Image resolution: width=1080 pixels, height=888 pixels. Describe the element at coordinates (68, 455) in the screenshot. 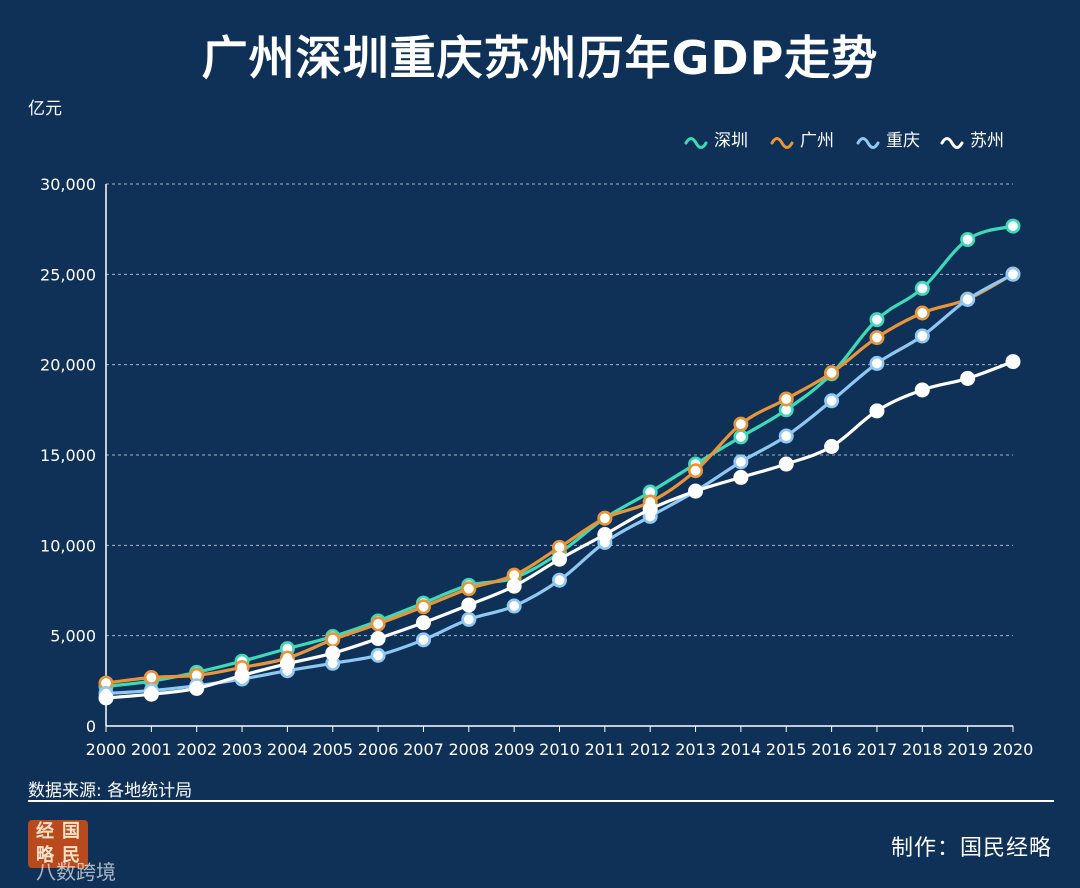

I see `y-tick-labels: 0 5,000 10,000 15,000 20,000 25,000 30,000` at that location.